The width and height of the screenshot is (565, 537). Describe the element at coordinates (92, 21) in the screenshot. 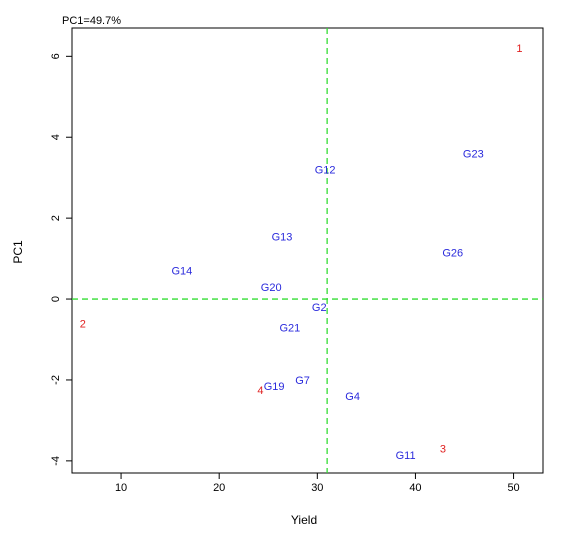

I see `chart-title: PC1=49.7%` at that location.